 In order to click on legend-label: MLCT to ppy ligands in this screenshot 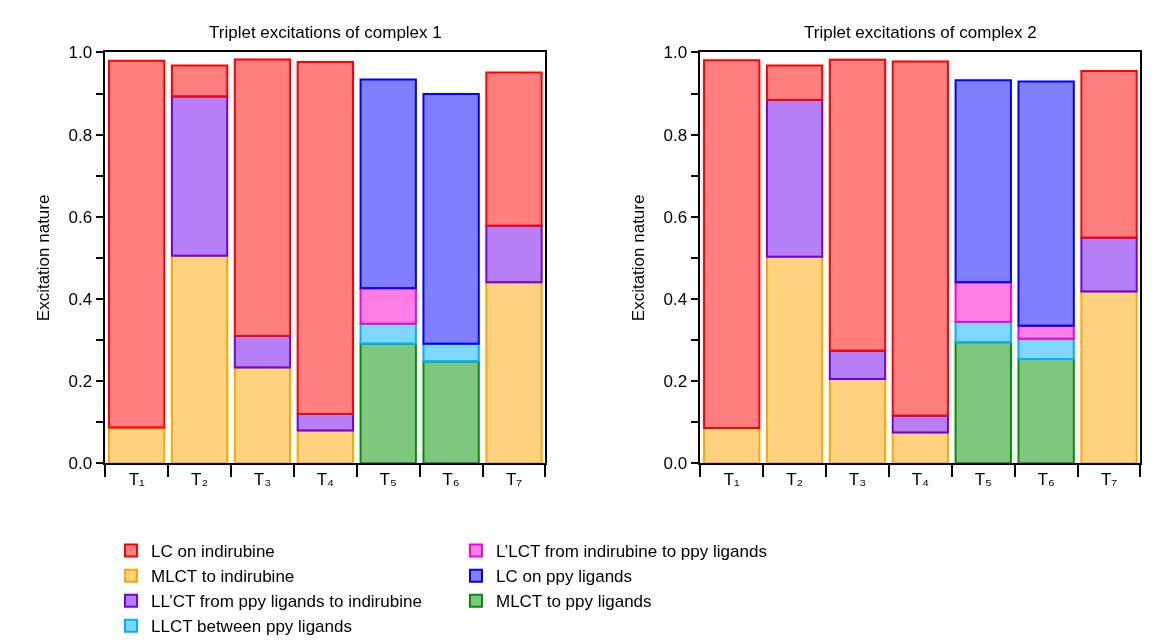, I will do `click(573, 602)`.